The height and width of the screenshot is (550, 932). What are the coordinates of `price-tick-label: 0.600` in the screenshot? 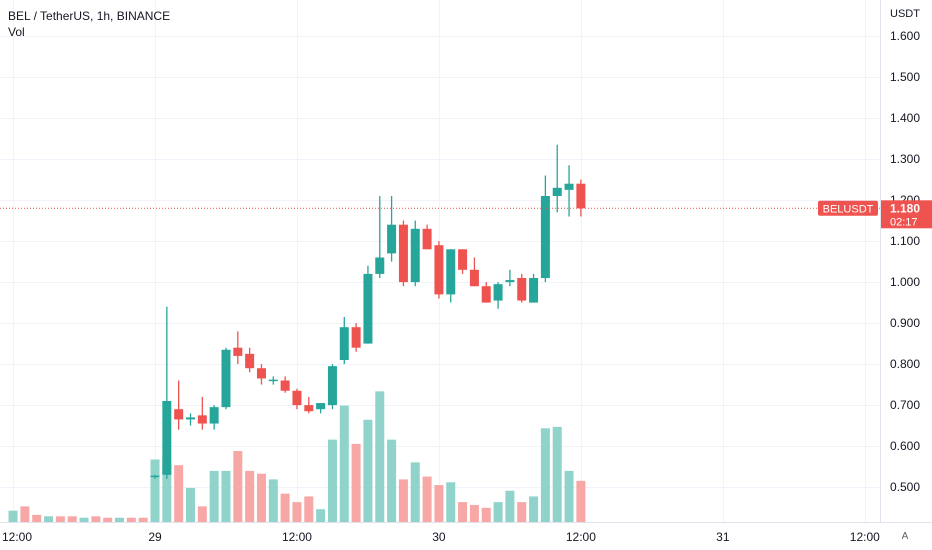 It's located at (905, 446).